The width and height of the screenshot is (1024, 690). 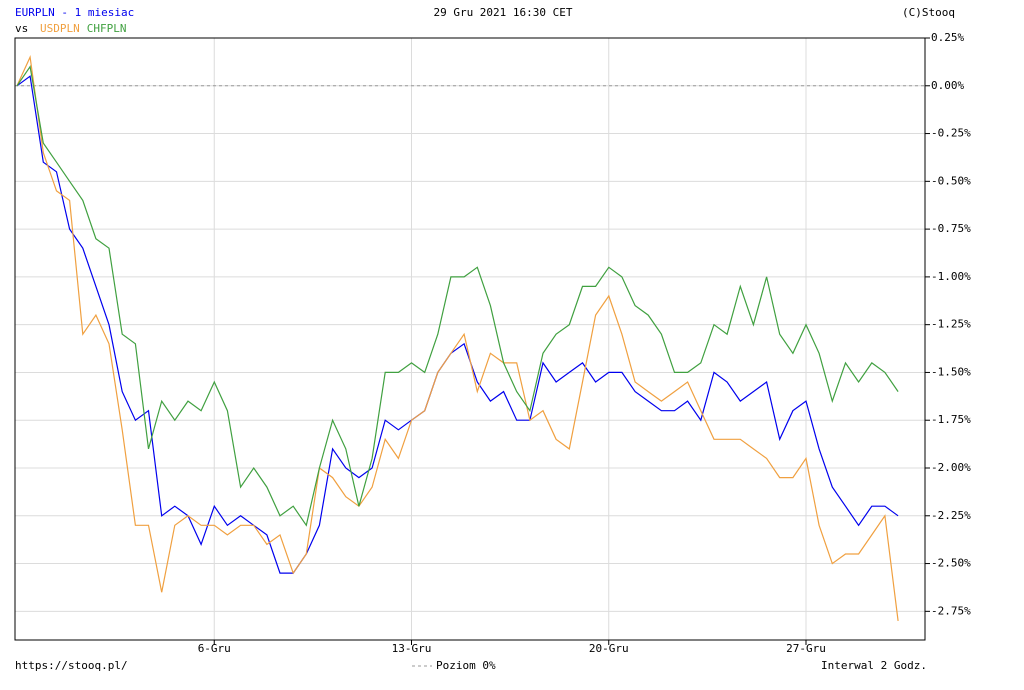 What do you see at coordinates (74, 12) in the screenshot?
I see `chart-title: EURPLN - 1 miesiac` at bounding box center [74, 12].